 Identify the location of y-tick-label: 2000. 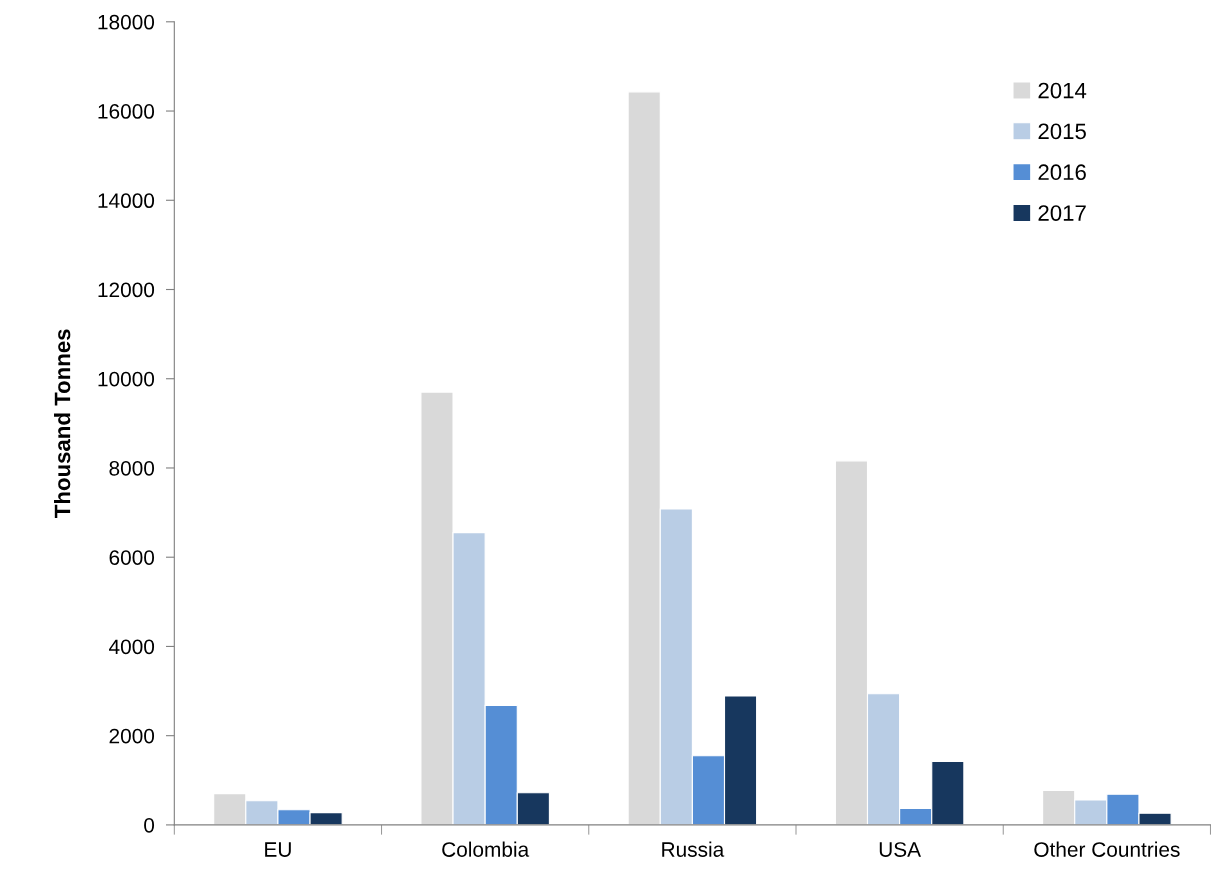
(132, 736).